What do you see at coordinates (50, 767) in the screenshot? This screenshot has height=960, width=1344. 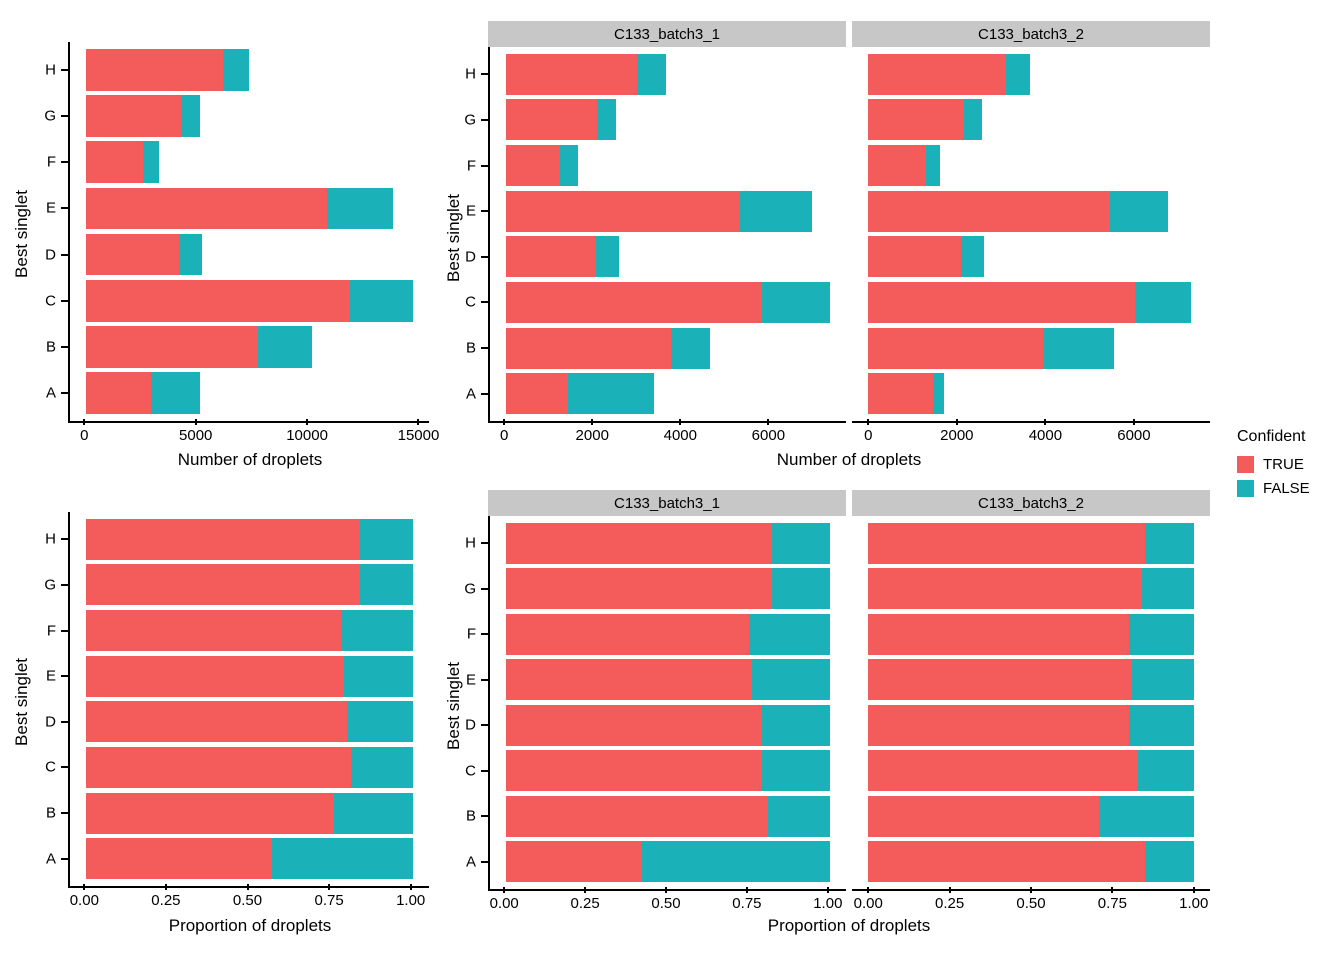 I see `y-tick-label-C: C` at bounding box center [50, 767].